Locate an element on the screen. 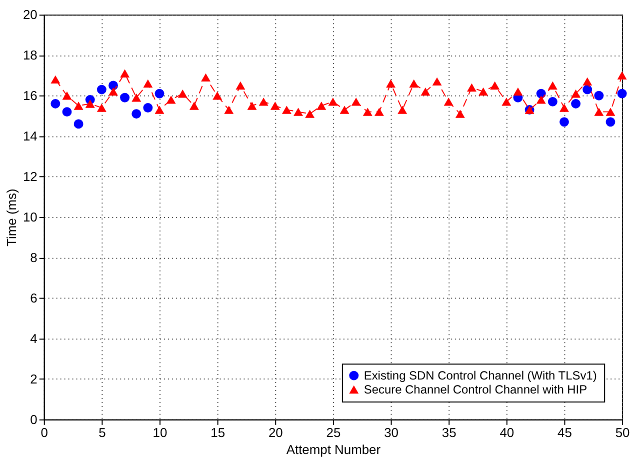  x-axis-title: Attempt Number is located at coordinates (334, 449).